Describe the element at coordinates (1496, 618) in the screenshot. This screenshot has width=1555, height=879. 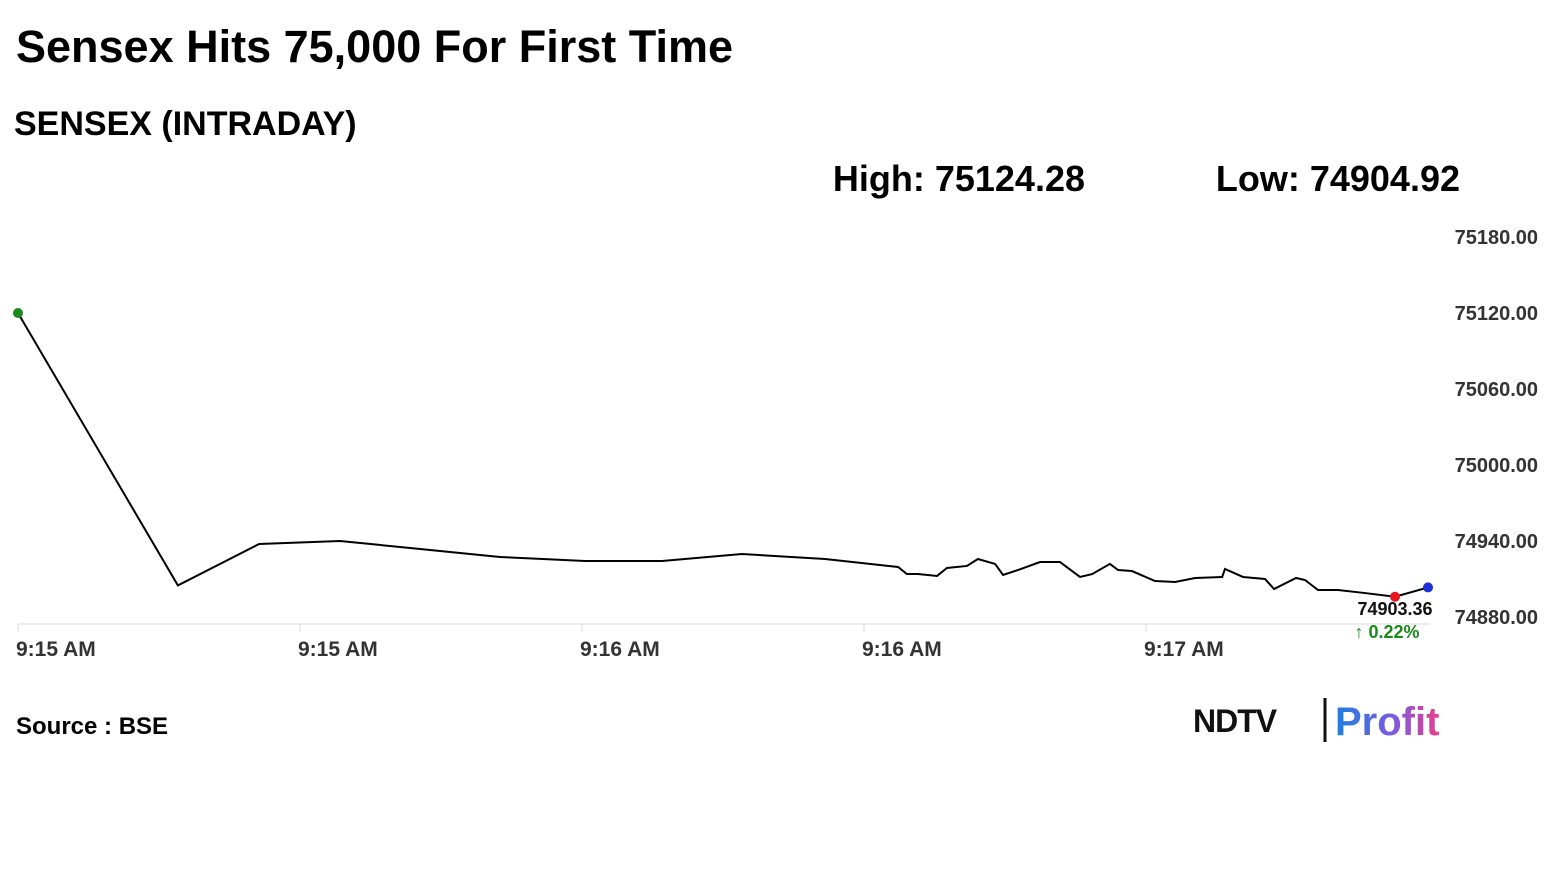
I see `y-tick-label: 74880.00` at that location.